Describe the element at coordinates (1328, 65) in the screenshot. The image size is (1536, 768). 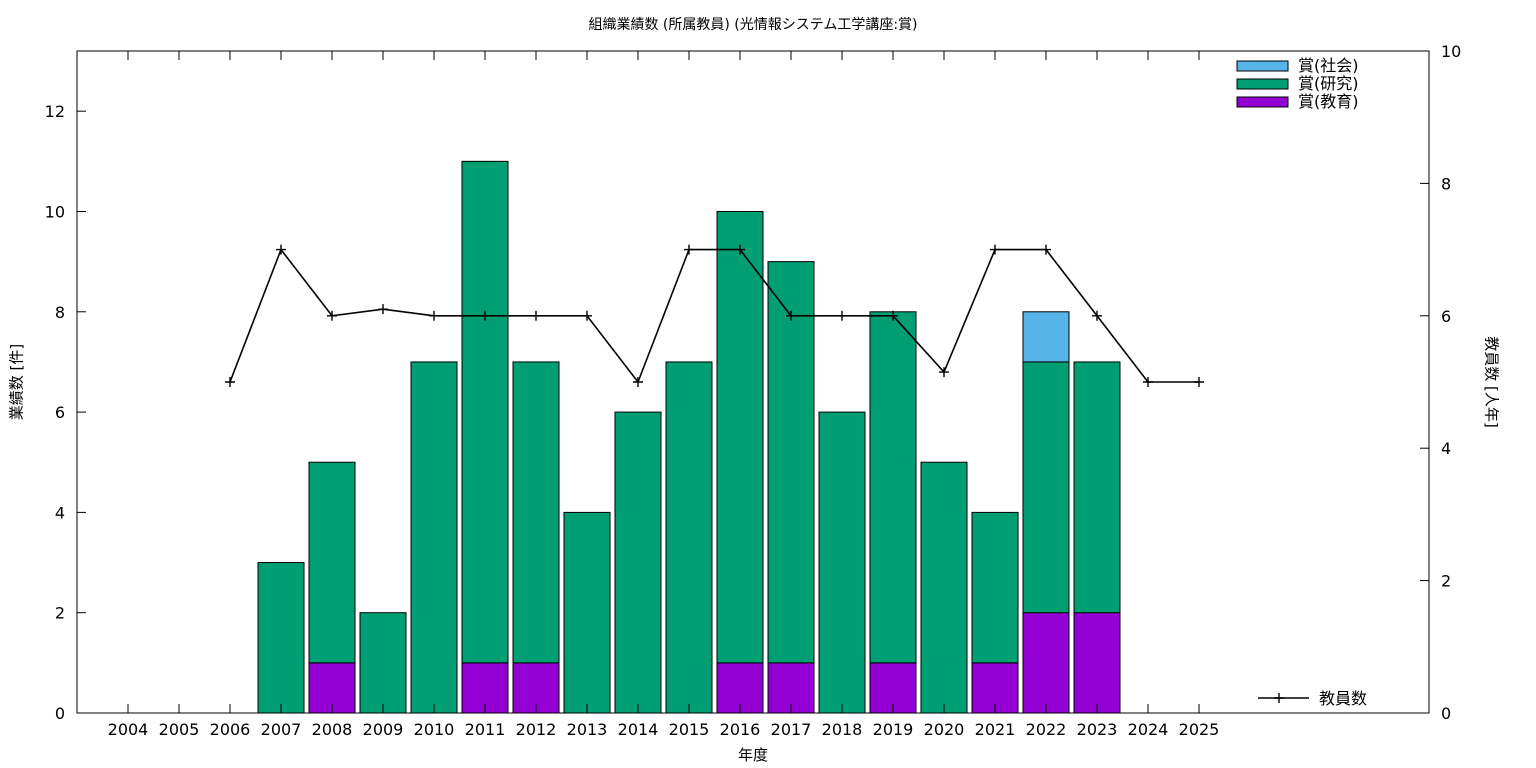
I see `legend-label-0: 賞(社会)` at that location.